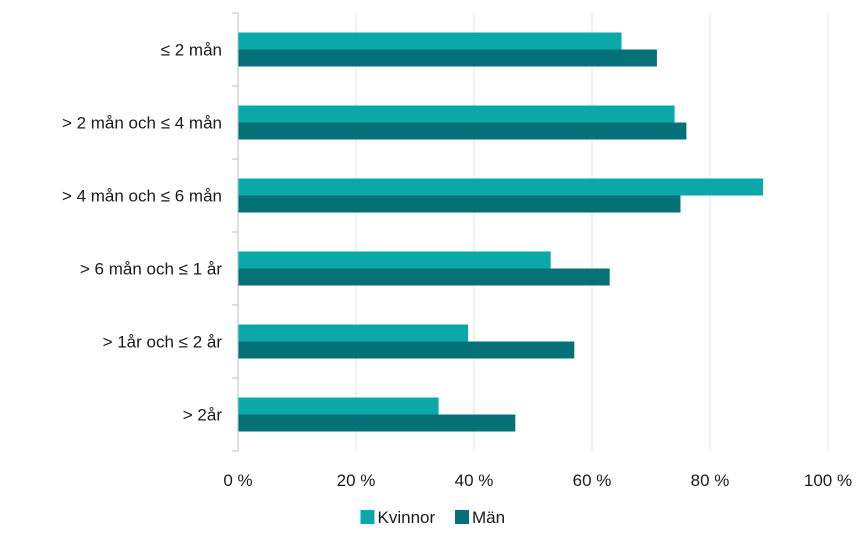  What do you see at coordinates (474, 480) in the screenshot?
I see `x-tick-label: 40 %` at bounding box center [474, 480].